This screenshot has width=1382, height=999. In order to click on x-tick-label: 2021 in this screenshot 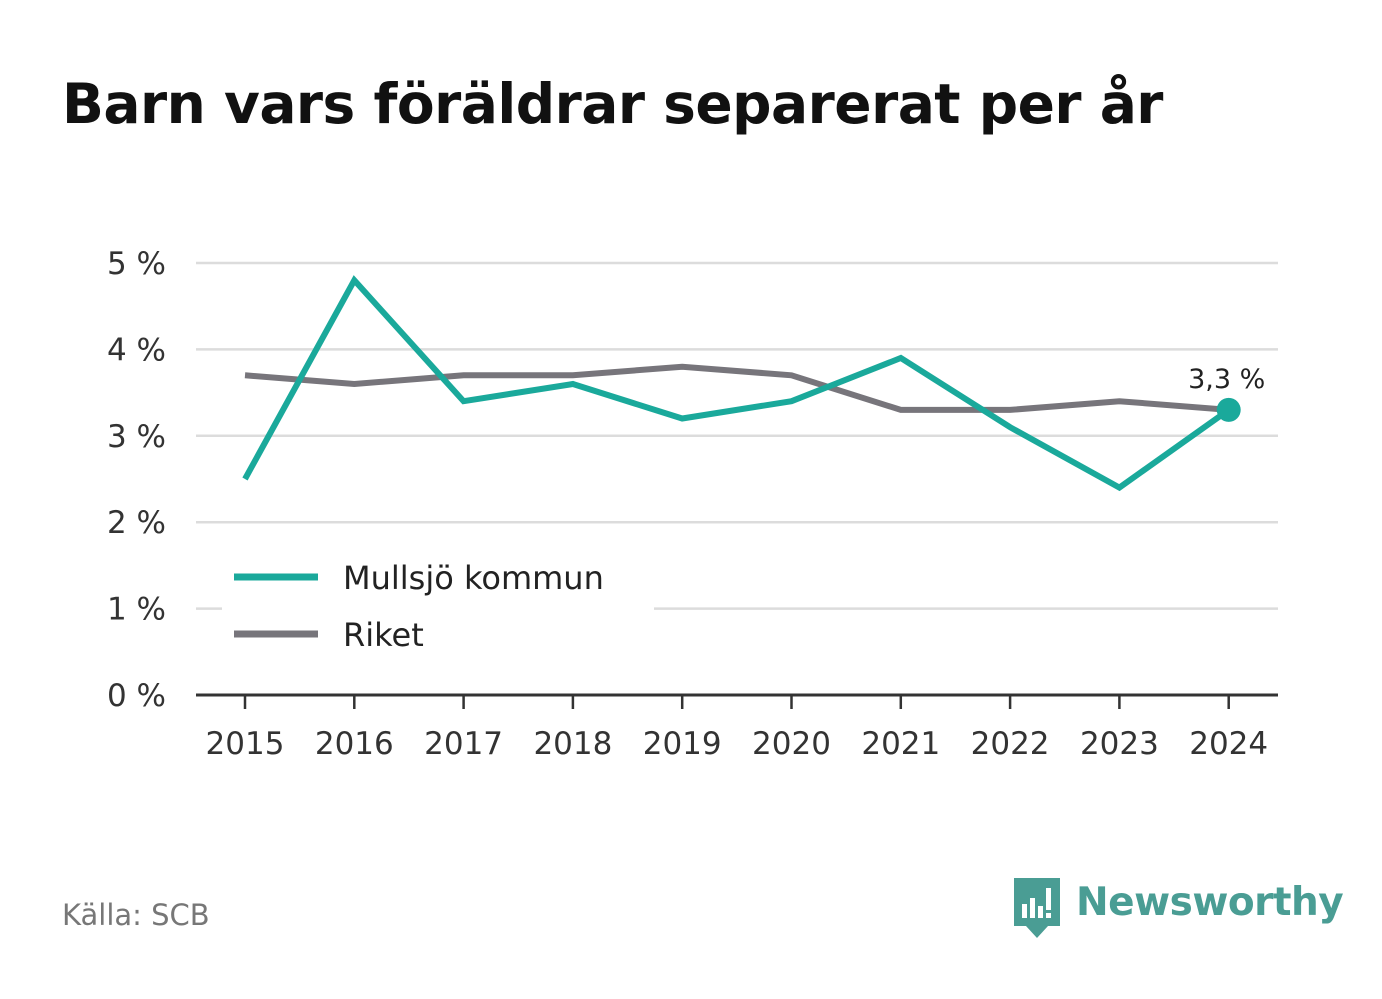, I will do `click(900, 744)`.